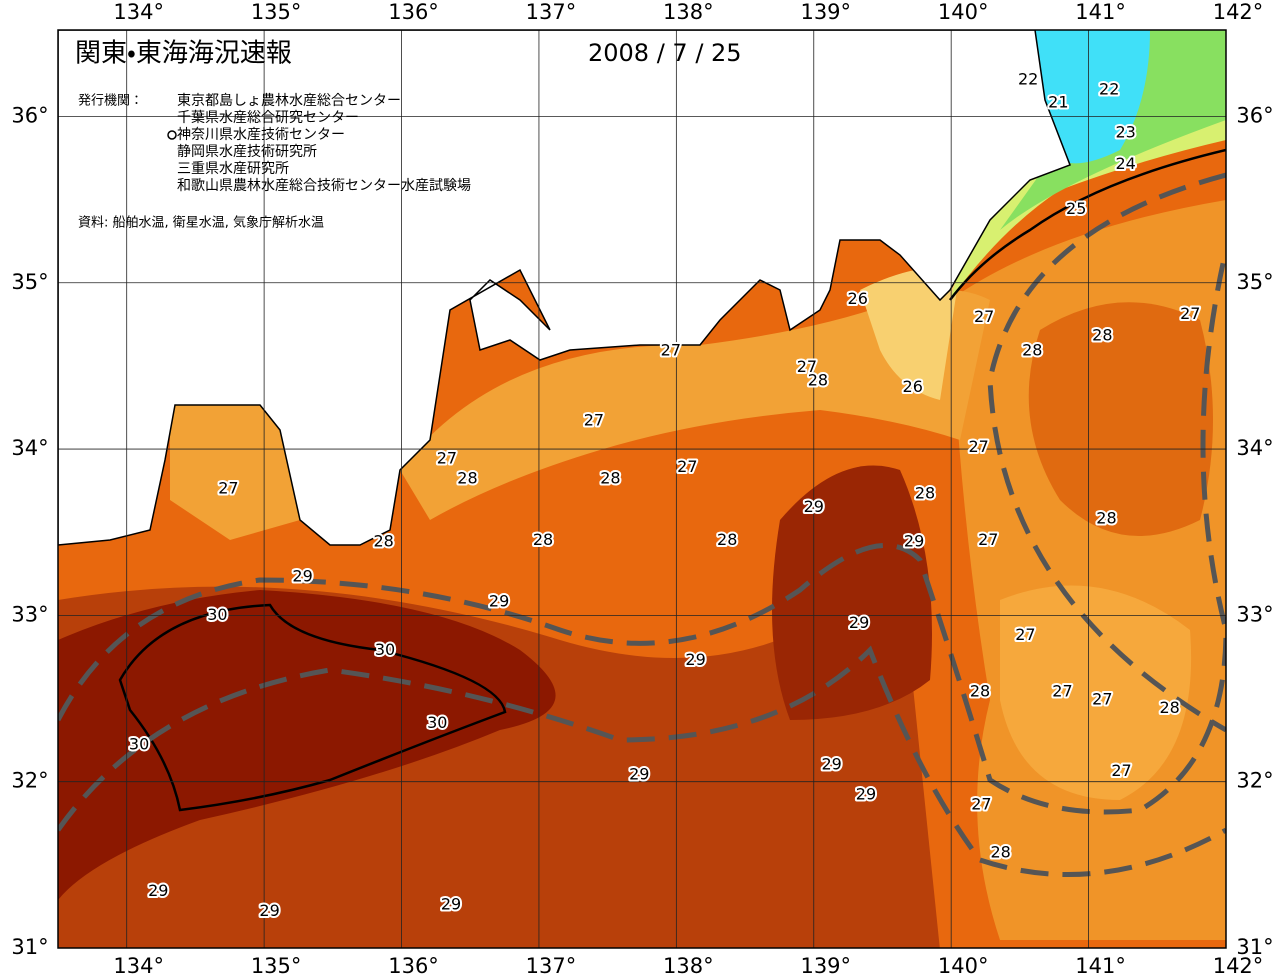 This screenshot has height=980, width=1280. Describe the element at coordinates (413, 12) in the screenshot. I see `lon-label-top: 136°` at that location.